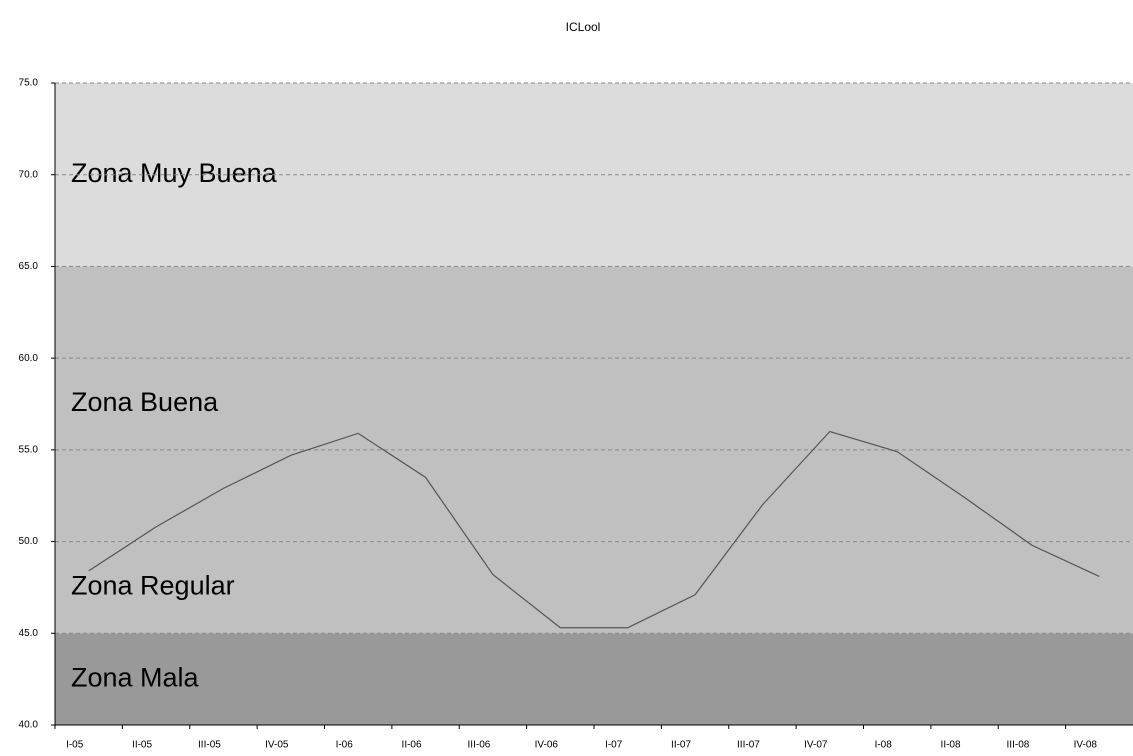 Image resolution: width=1133 pixels, height=756 pixels. I want to click on zone-label: Zona Mala, so click(135, 677).